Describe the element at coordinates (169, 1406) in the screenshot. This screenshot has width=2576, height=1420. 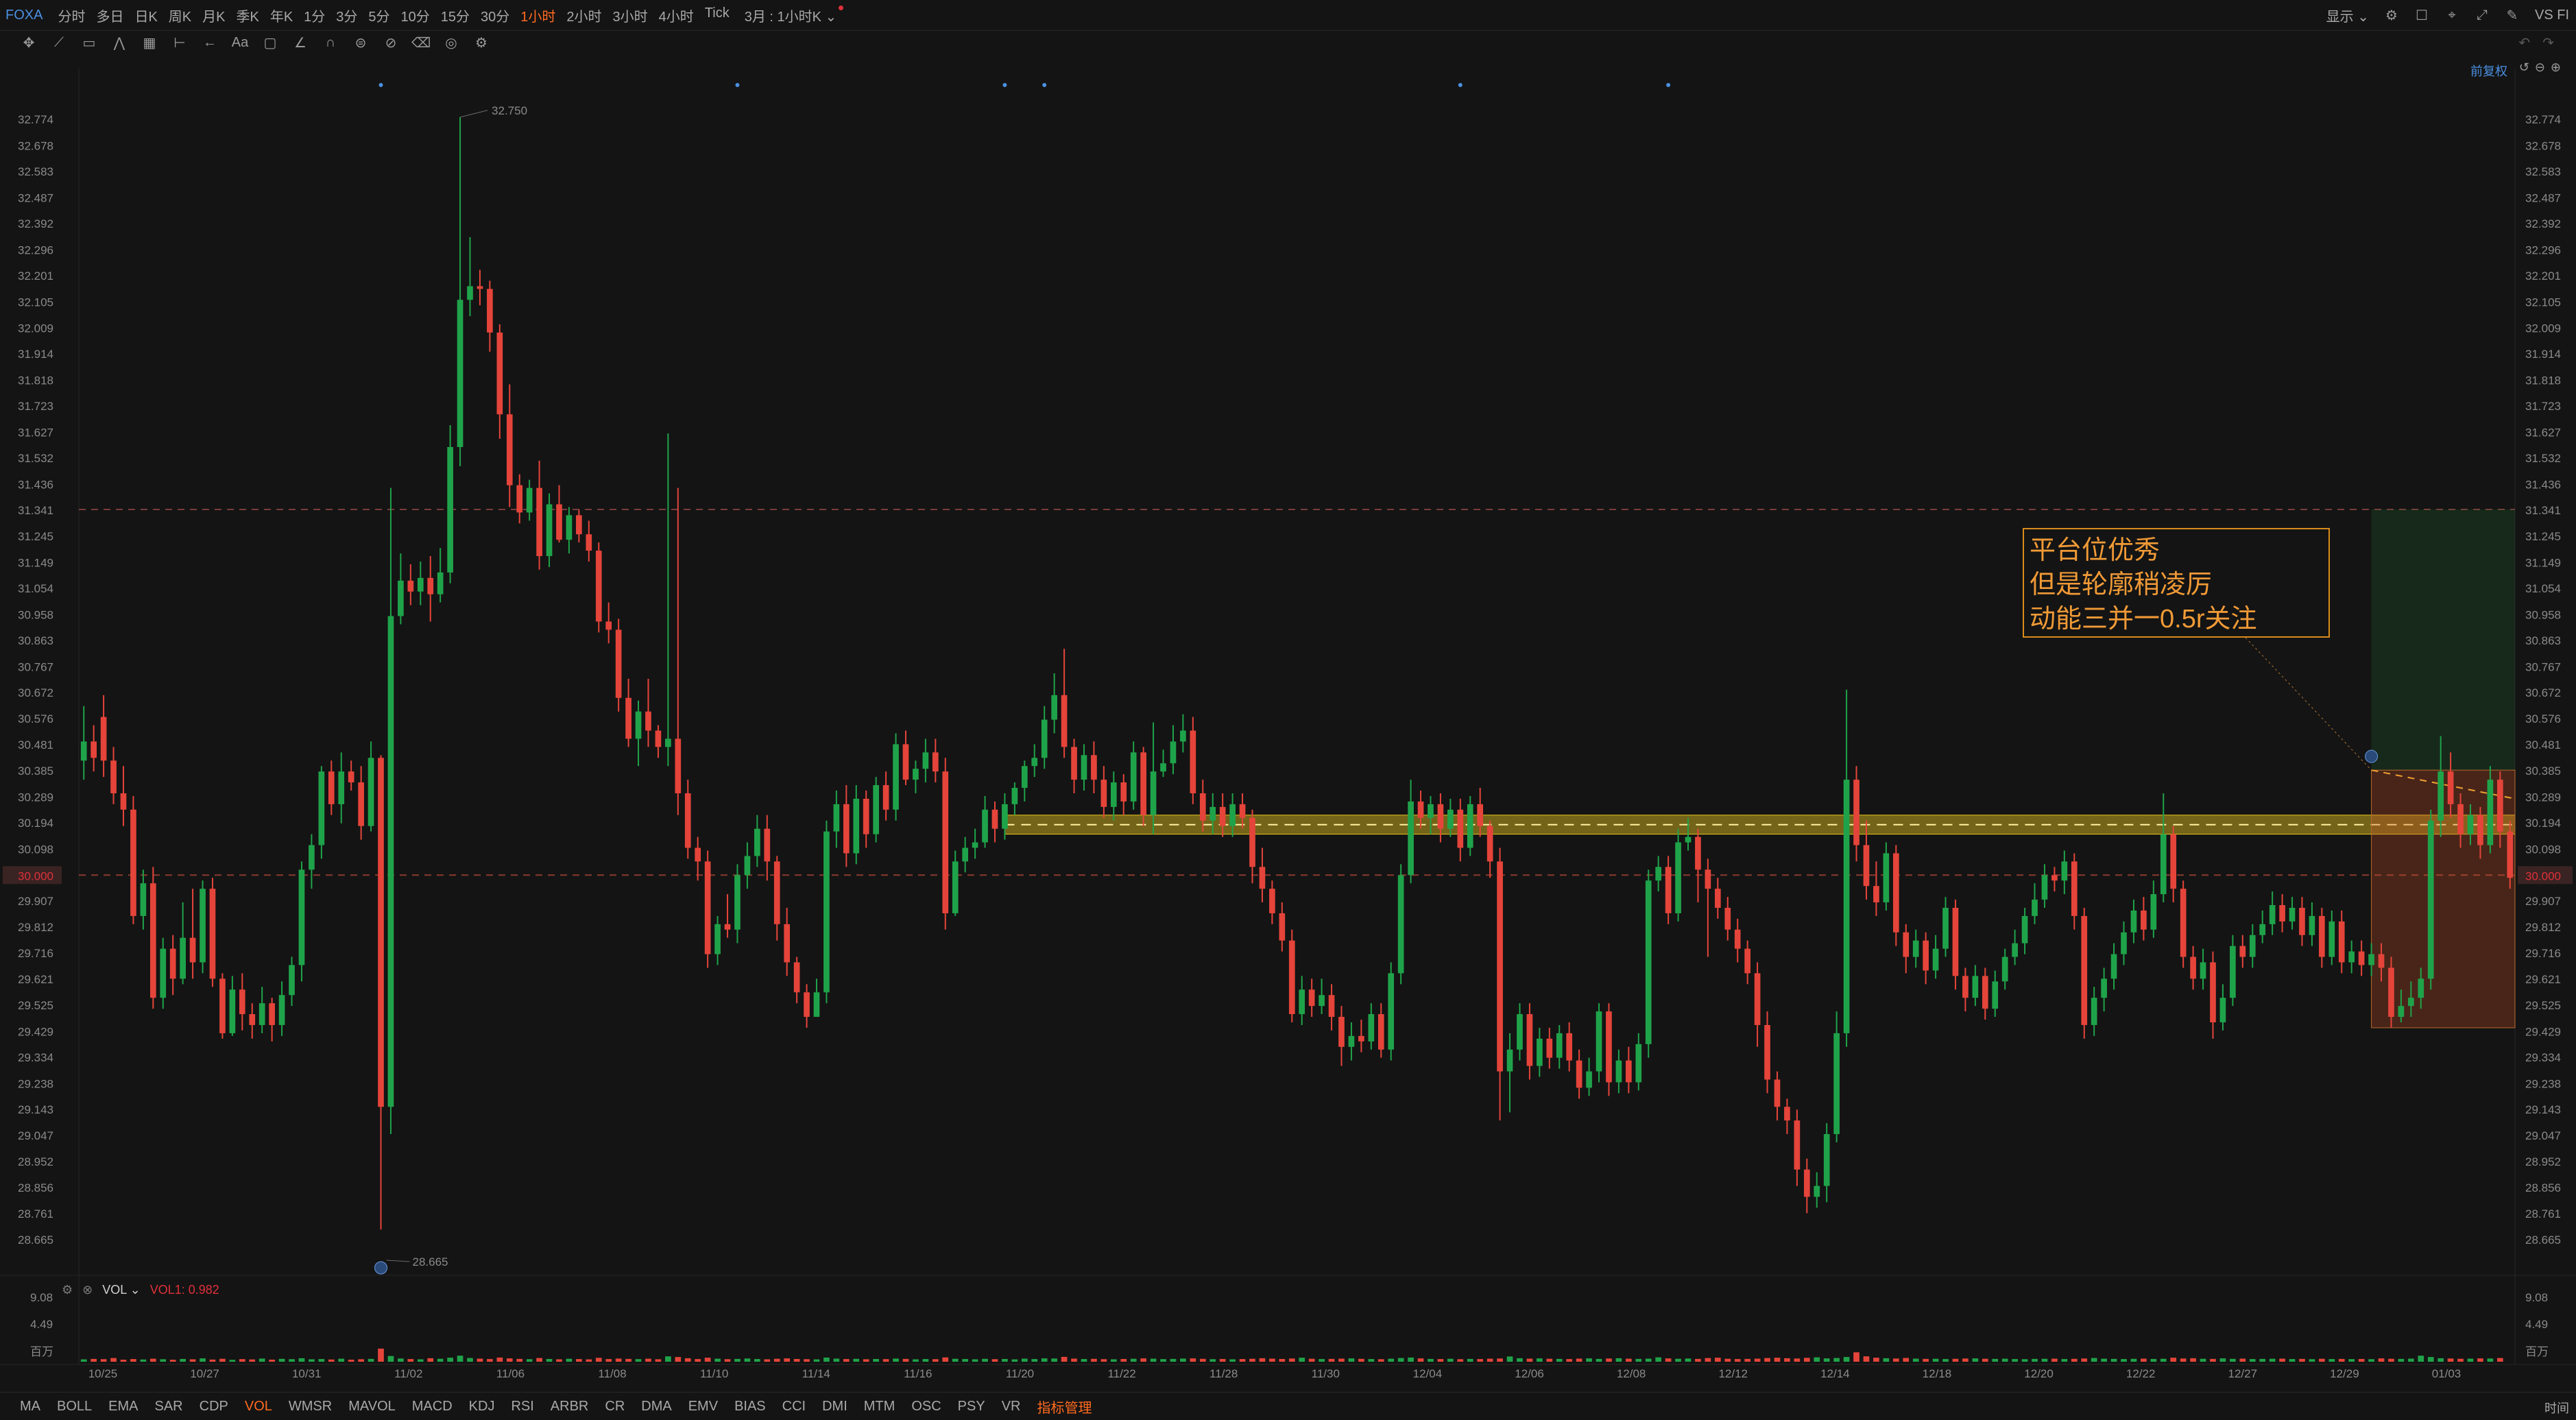
I see `indicator-3: SAR` at that location.